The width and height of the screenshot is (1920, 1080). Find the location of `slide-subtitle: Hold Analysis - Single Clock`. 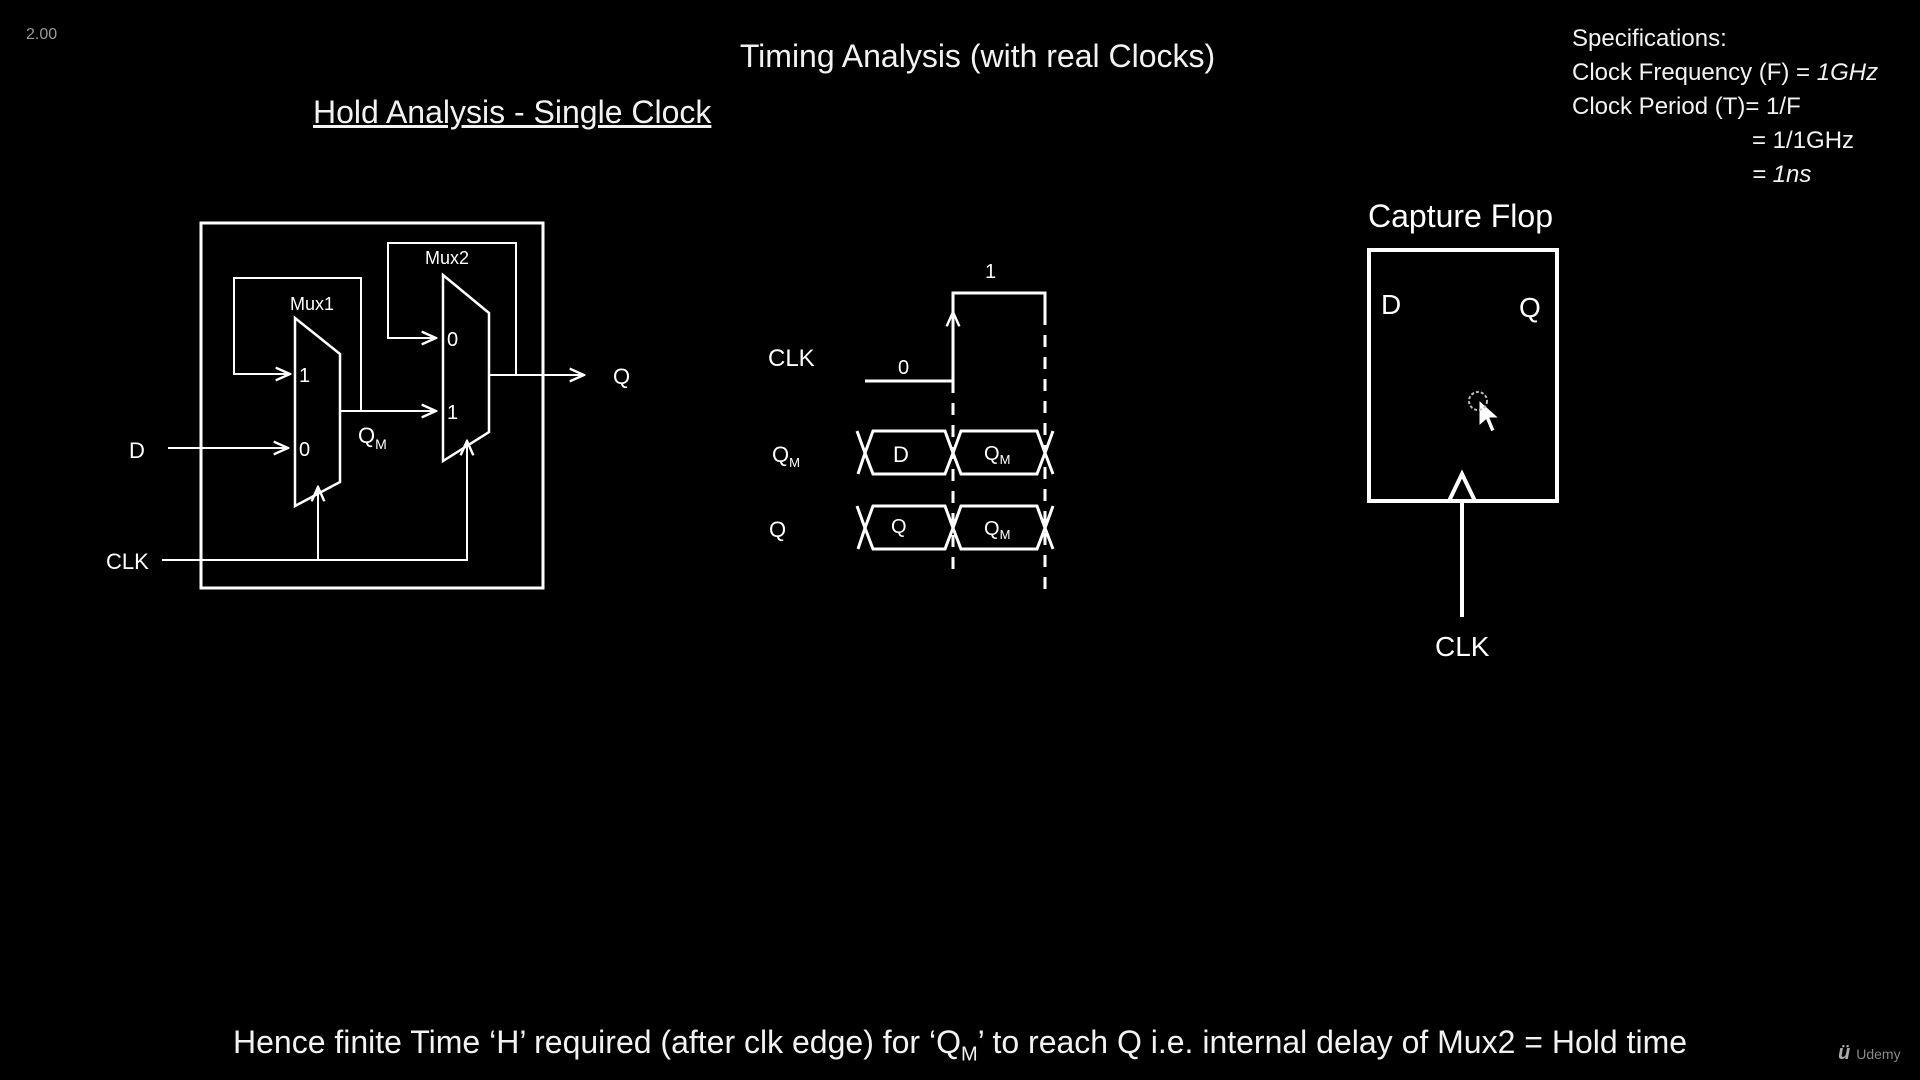

slide-subtitle: Hold Analysis - Single Clock is located at coordinates (512, 112).